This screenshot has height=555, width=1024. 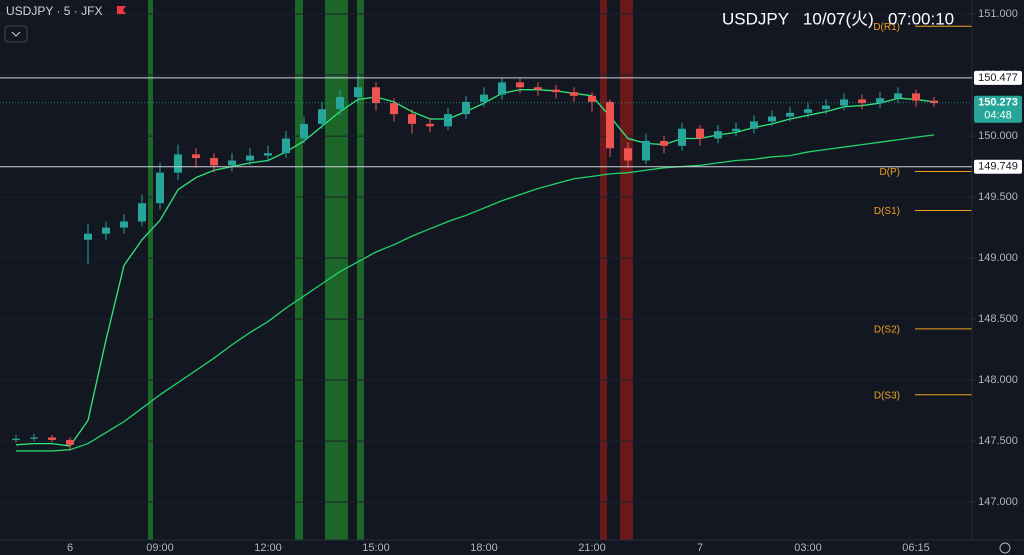 I want to click on symbol: USDJPY · 5 · JFX, so click(x=54, y=11).